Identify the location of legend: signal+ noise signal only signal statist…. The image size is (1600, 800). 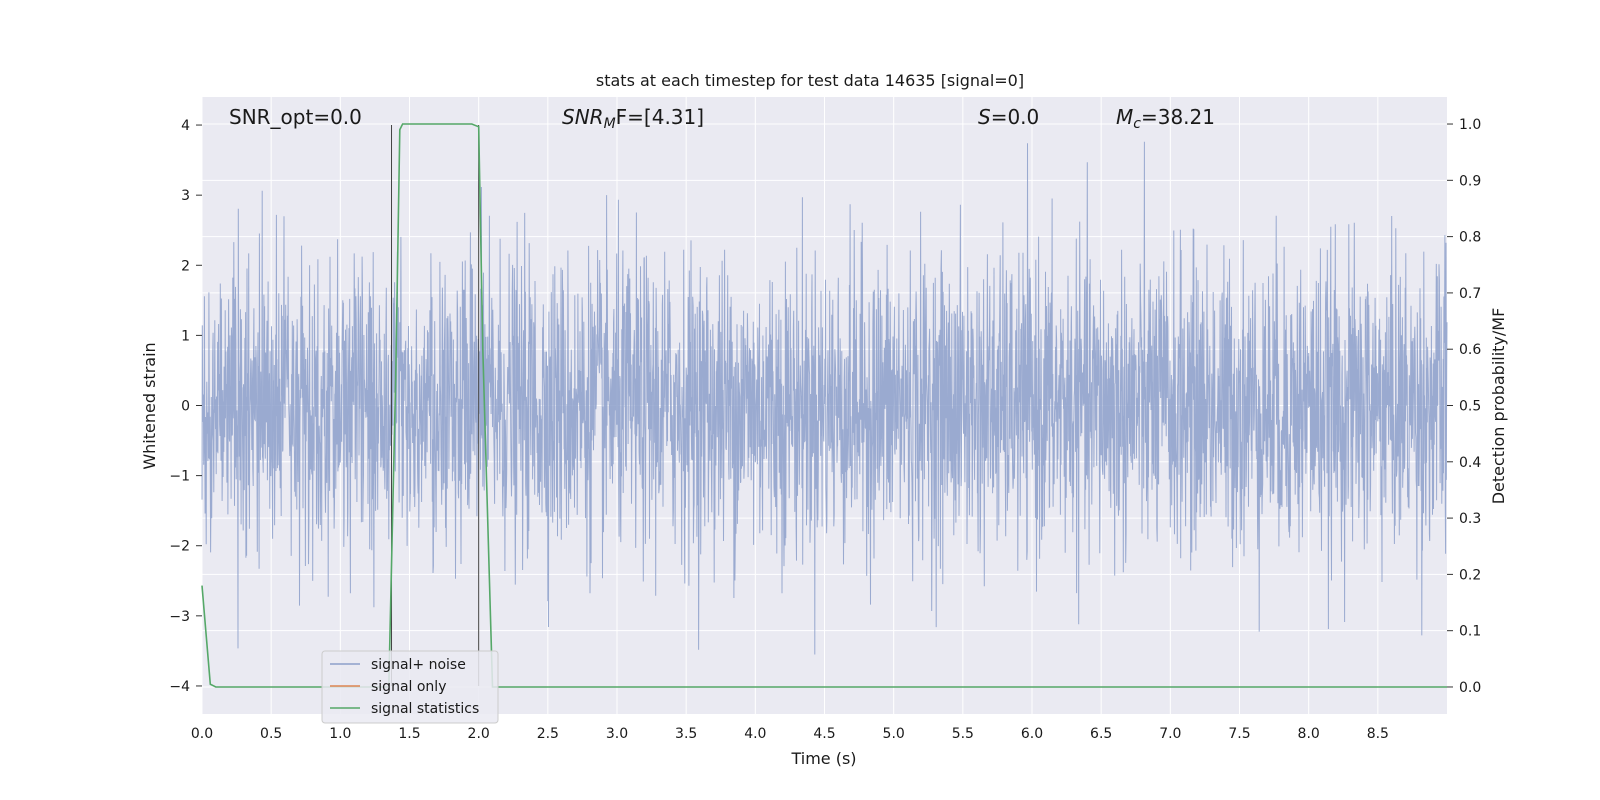
(410, 687).